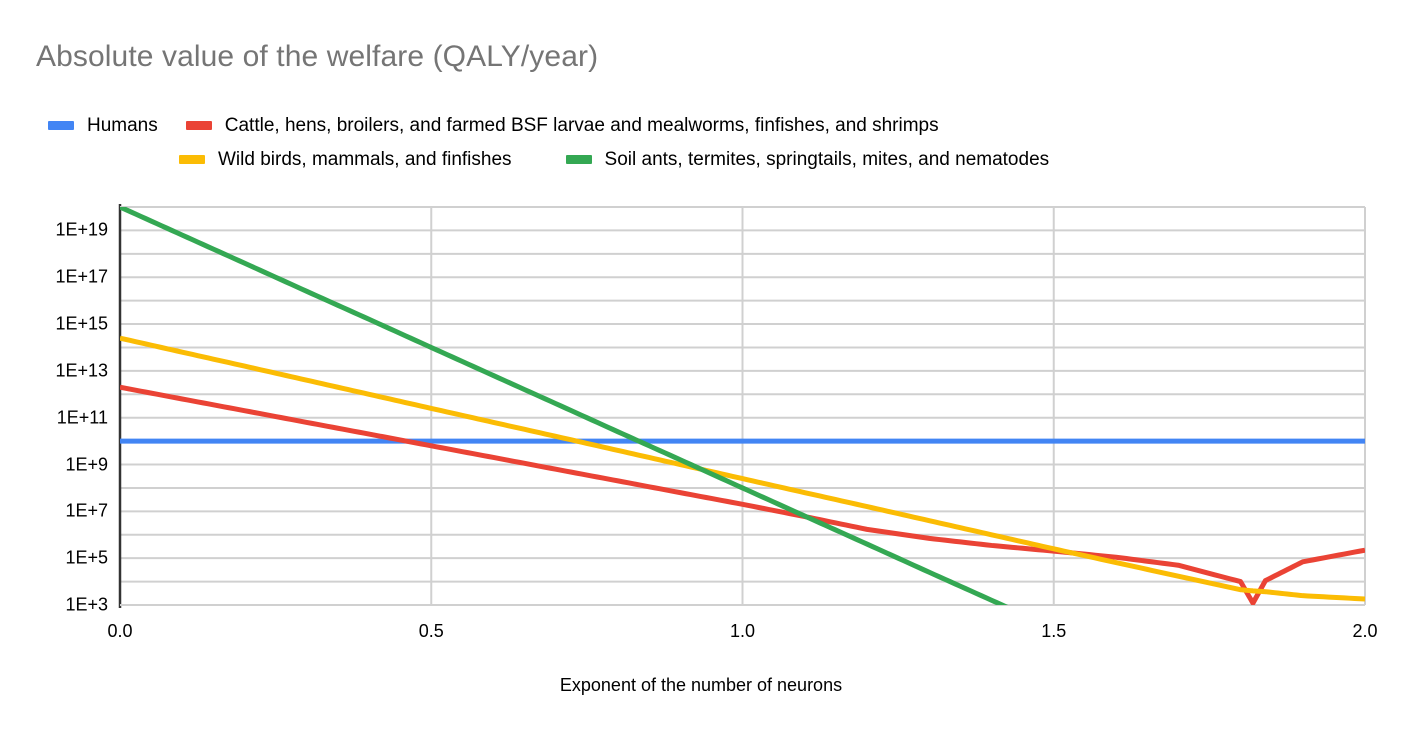 The height and width of the screenshot is (742, 1402). Describe the element at coordinates (122, 125) in the screenshot. I see `legend-item-label: Humans` at that location.